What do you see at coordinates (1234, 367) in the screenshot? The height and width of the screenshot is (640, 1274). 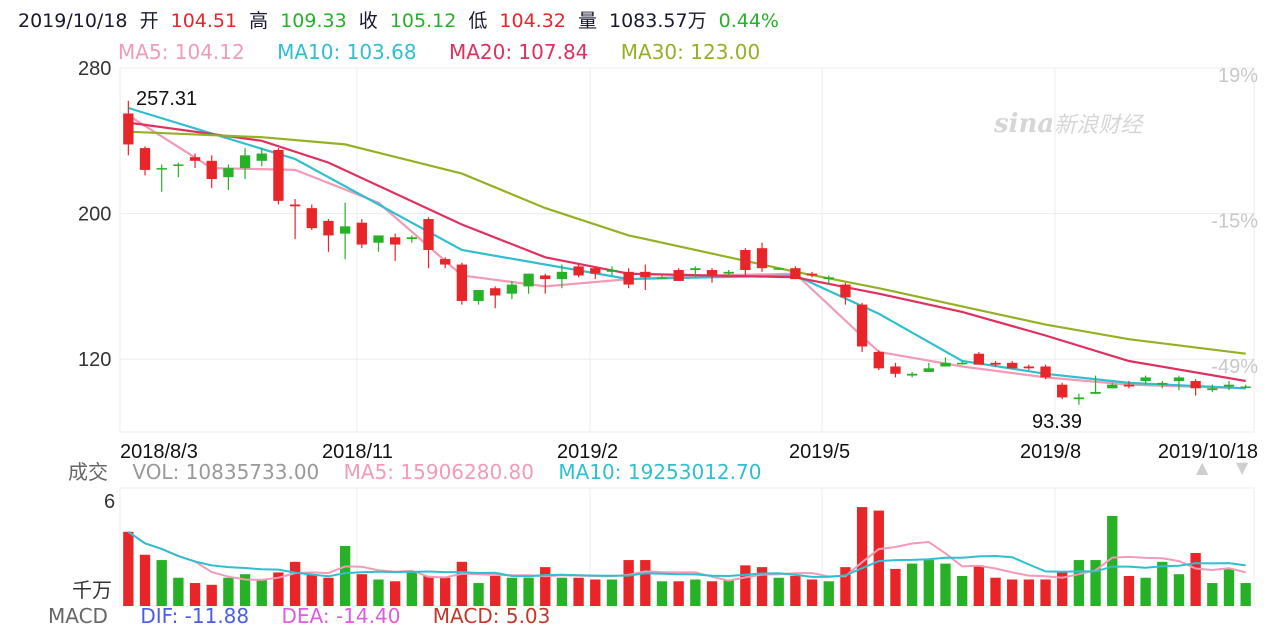 I see `pct-tick-label: -49%` at bounding box center [1234, 367].